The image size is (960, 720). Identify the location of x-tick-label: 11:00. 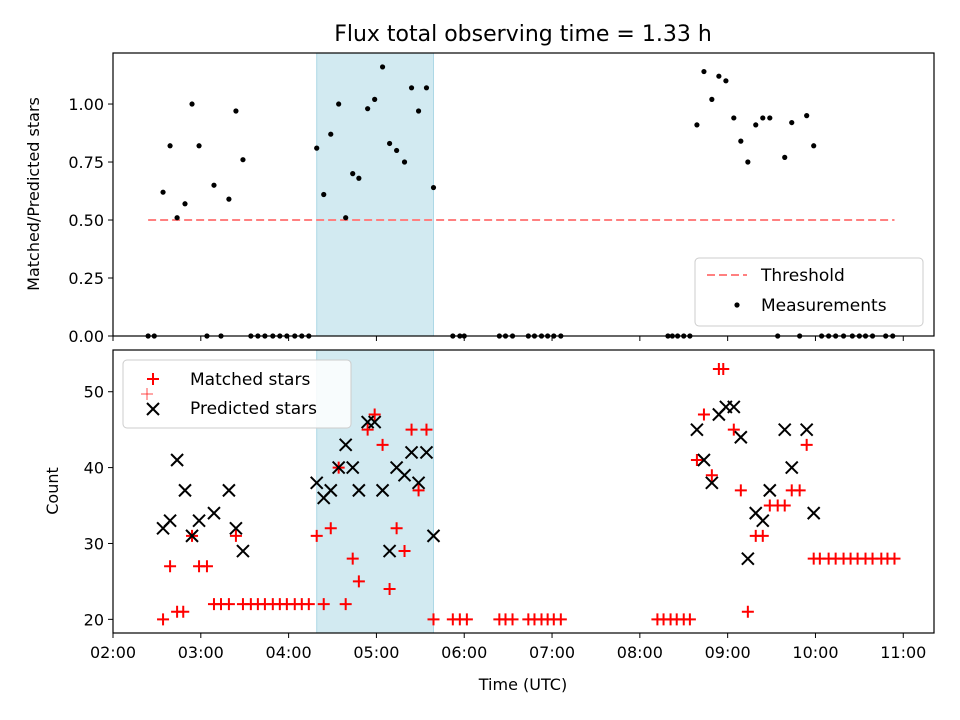
(903, 652).